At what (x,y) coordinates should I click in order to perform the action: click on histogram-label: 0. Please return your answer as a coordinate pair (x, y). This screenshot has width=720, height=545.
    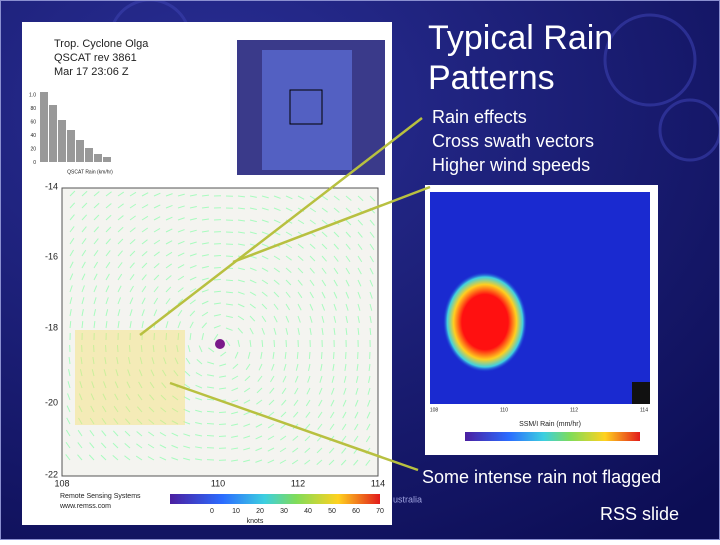
    Looking at the image, I should click on (34, 163).